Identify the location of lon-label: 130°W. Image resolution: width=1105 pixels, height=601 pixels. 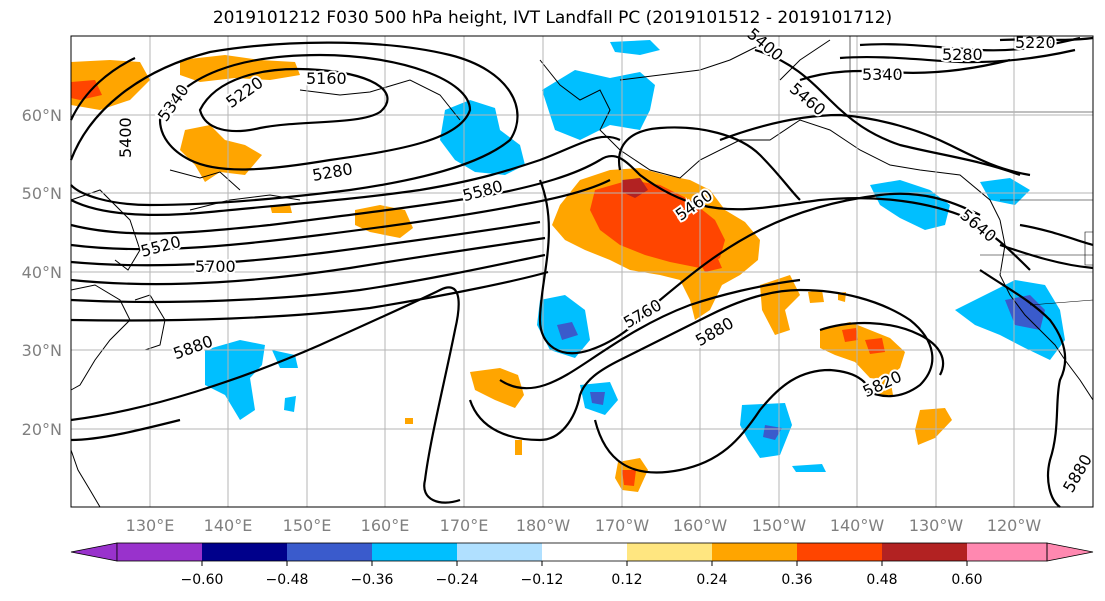
(936, 525).